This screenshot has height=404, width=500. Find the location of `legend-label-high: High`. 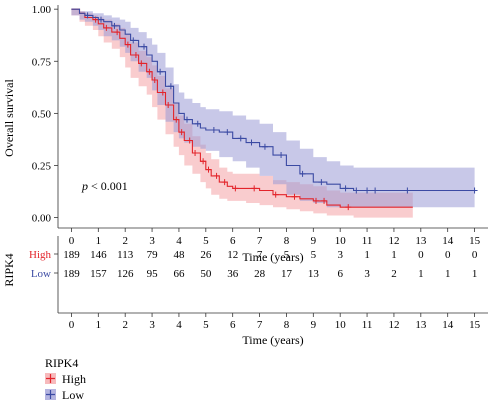

legend-label-high: High is located at coordinates (74, 379).